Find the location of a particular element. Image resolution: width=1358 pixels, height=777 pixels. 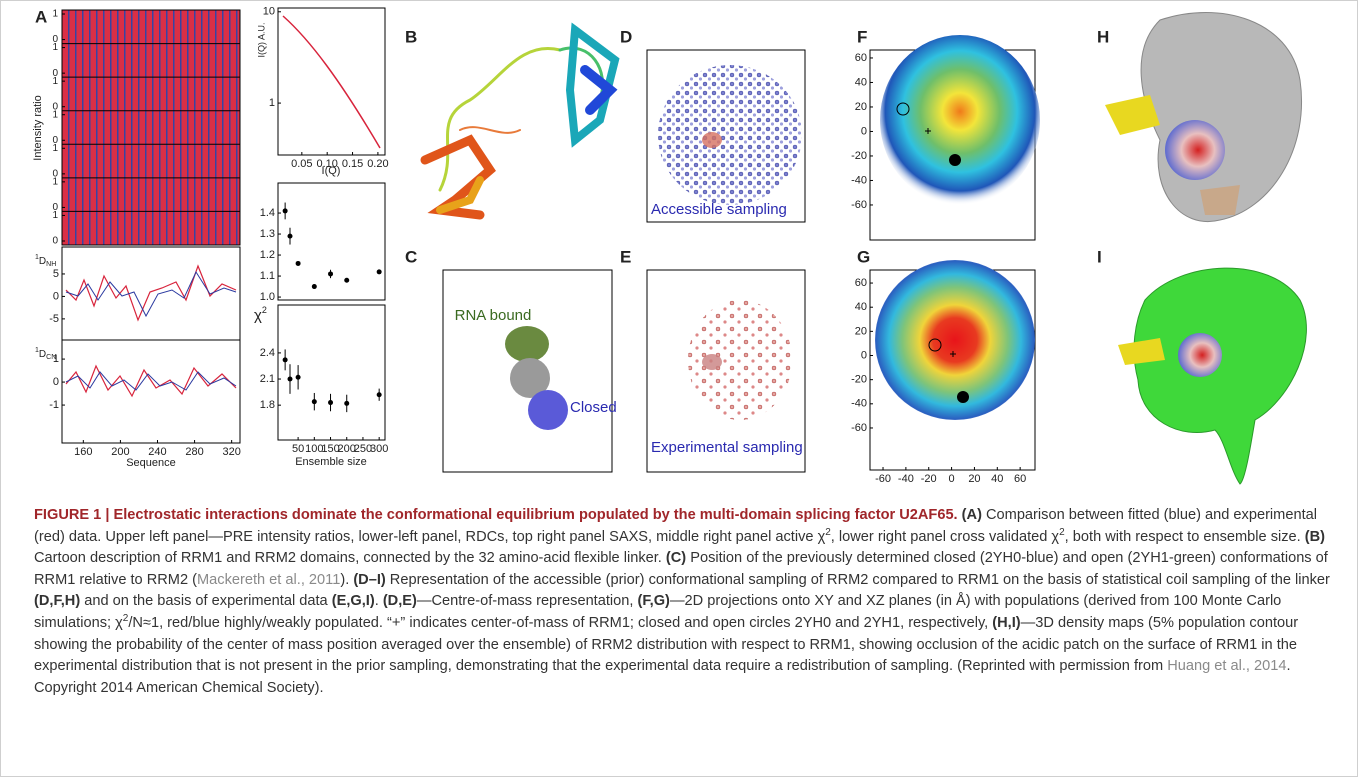

y-tick-label: 2.4 is located at coordinates (267, 353).